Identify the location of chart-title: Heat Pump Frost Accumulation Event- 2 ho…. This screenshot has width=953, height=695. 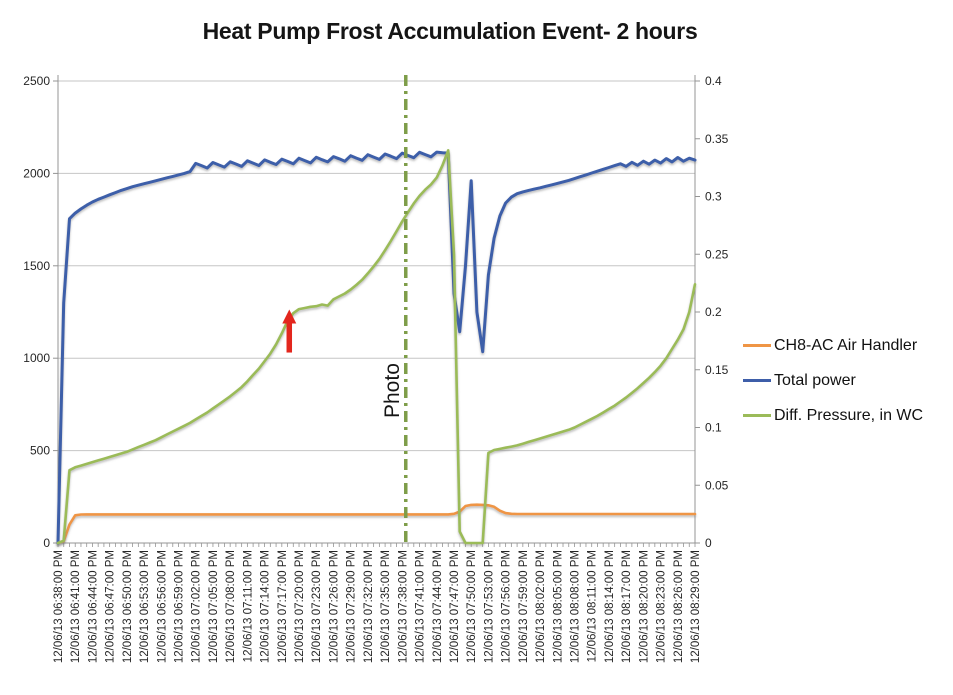
(450, 31).